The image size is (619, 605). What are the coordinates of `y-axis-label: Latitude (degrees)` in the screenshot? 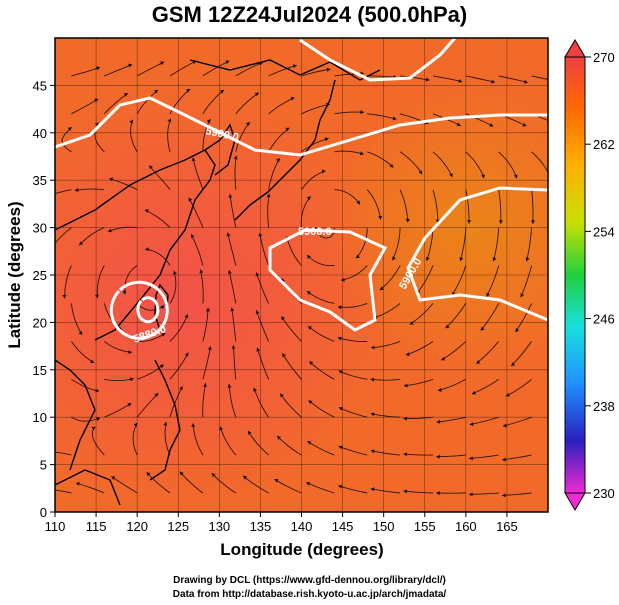 It's located at (14, 274).